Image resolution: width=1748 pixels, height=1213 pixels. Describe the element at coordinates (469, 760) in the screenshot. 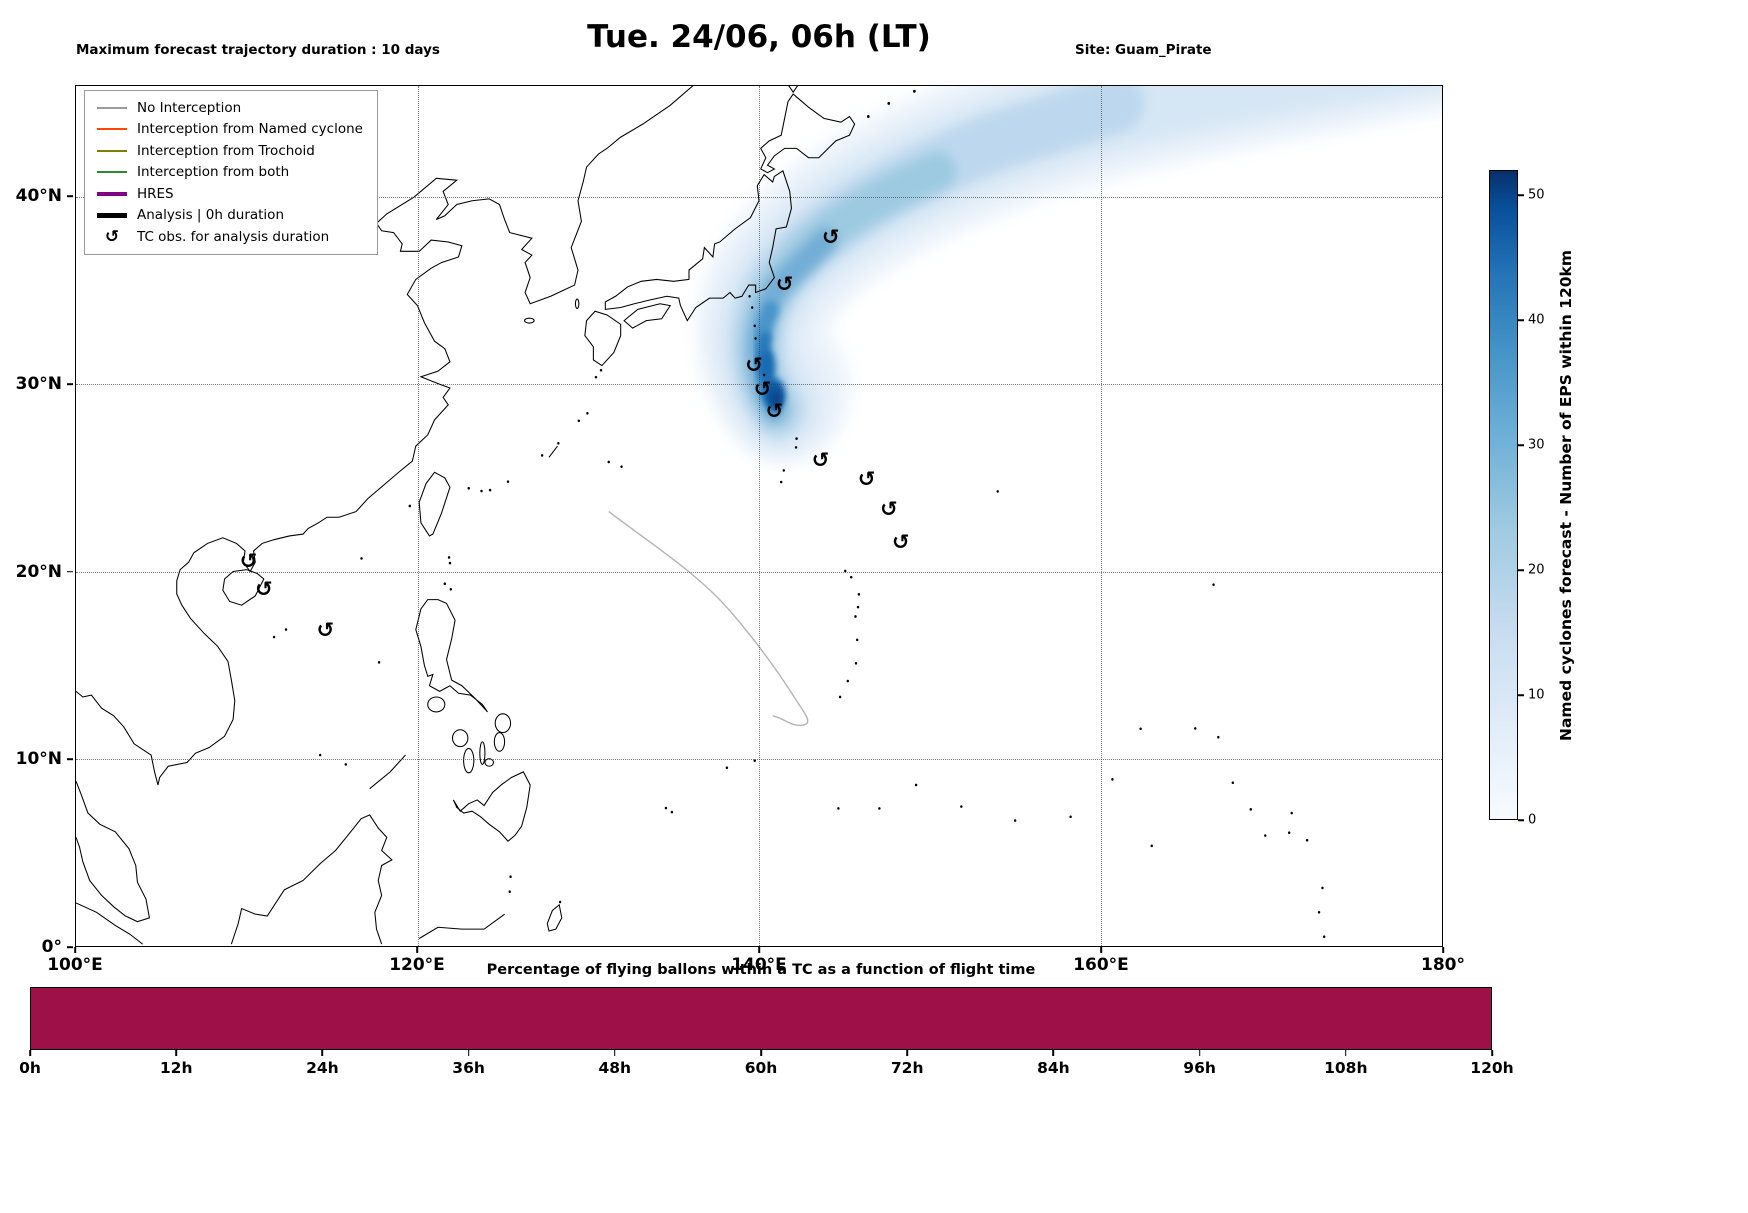

I see `island-negros` at that location.